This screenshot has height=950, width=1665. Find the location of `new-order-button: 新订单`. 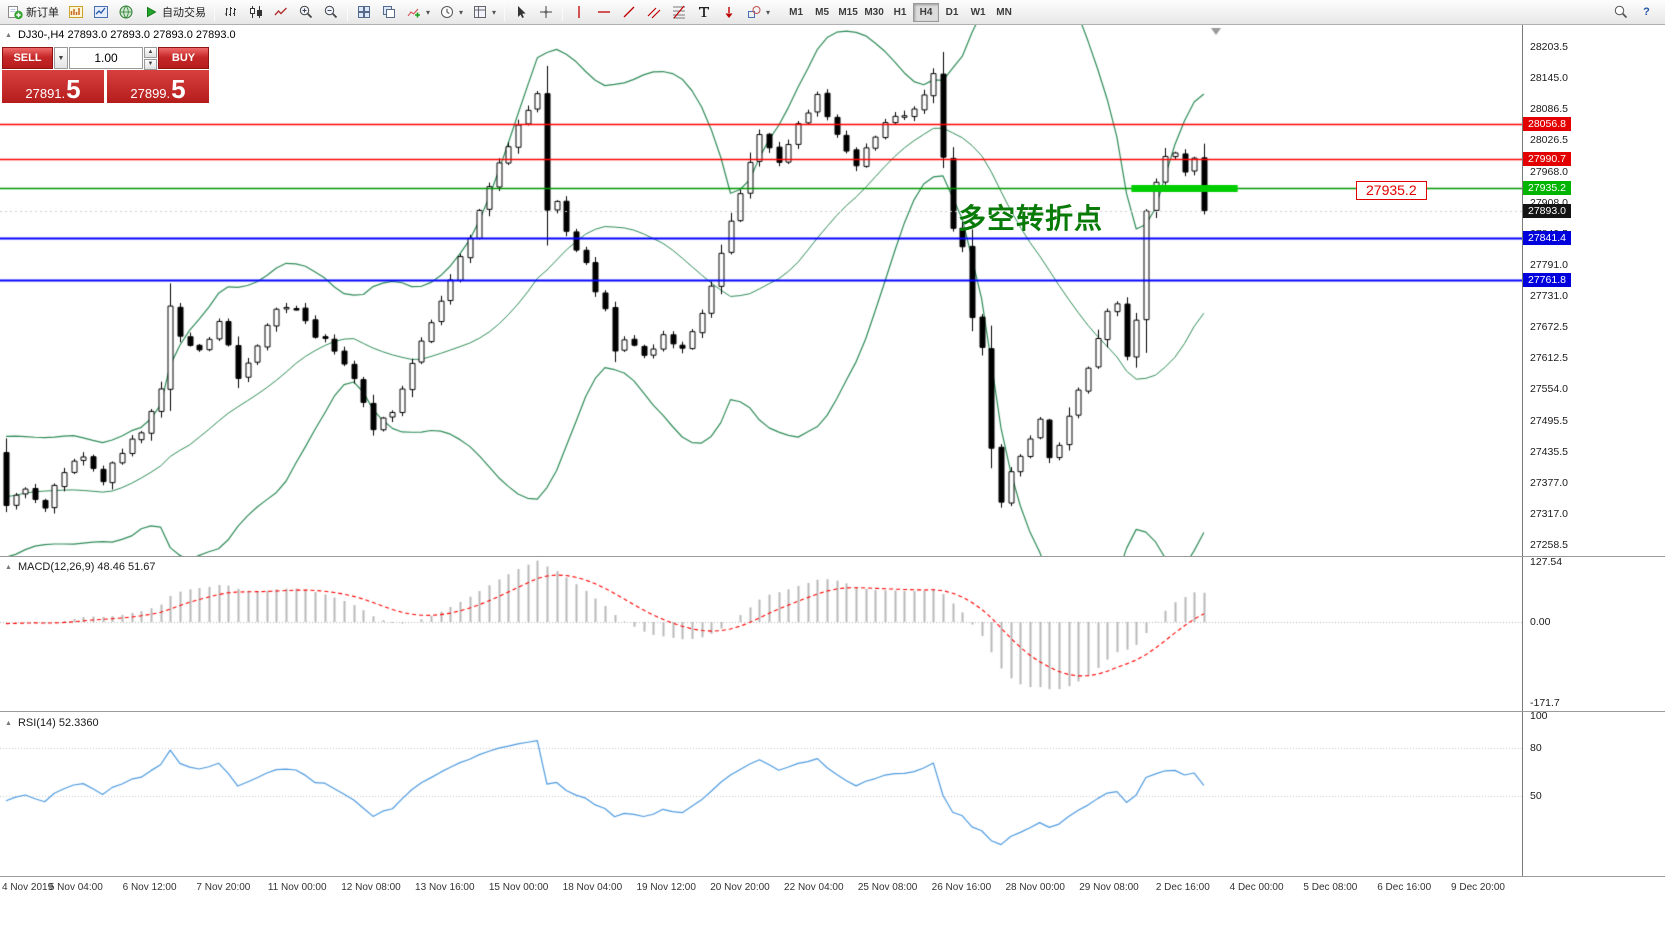

new-order-button: 新订单 is located at coordinates (33, 12).